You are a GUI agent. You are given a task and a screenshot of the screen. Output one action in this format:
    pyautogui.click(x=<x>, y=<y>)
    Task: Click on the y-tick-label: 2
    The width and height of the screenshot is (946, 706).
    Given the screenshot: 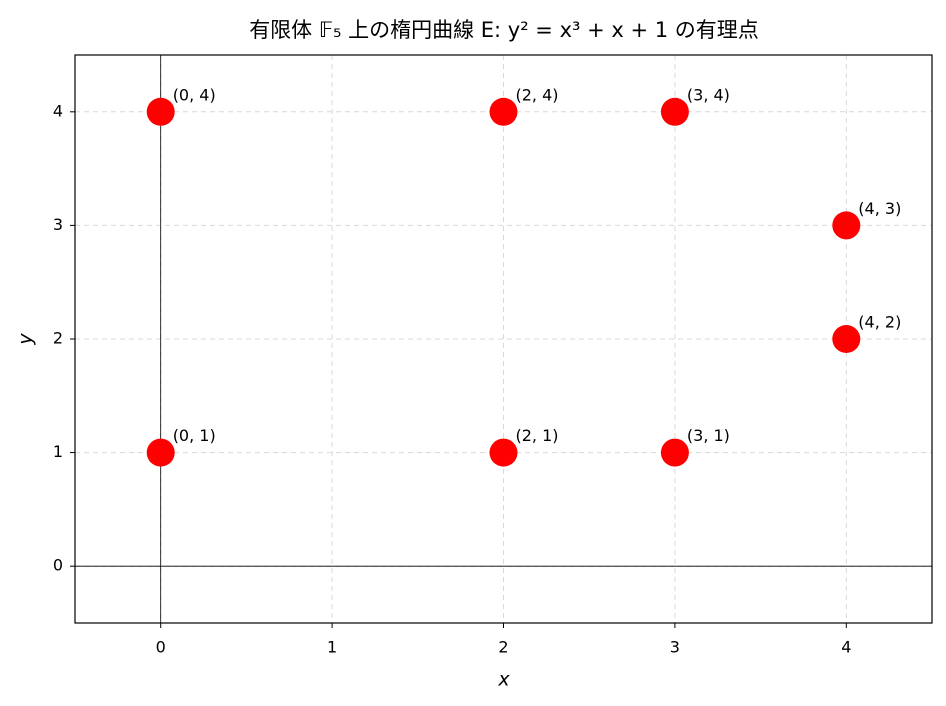 What is the action you would take?
    pyautogui.click(x=58, y=338)
    